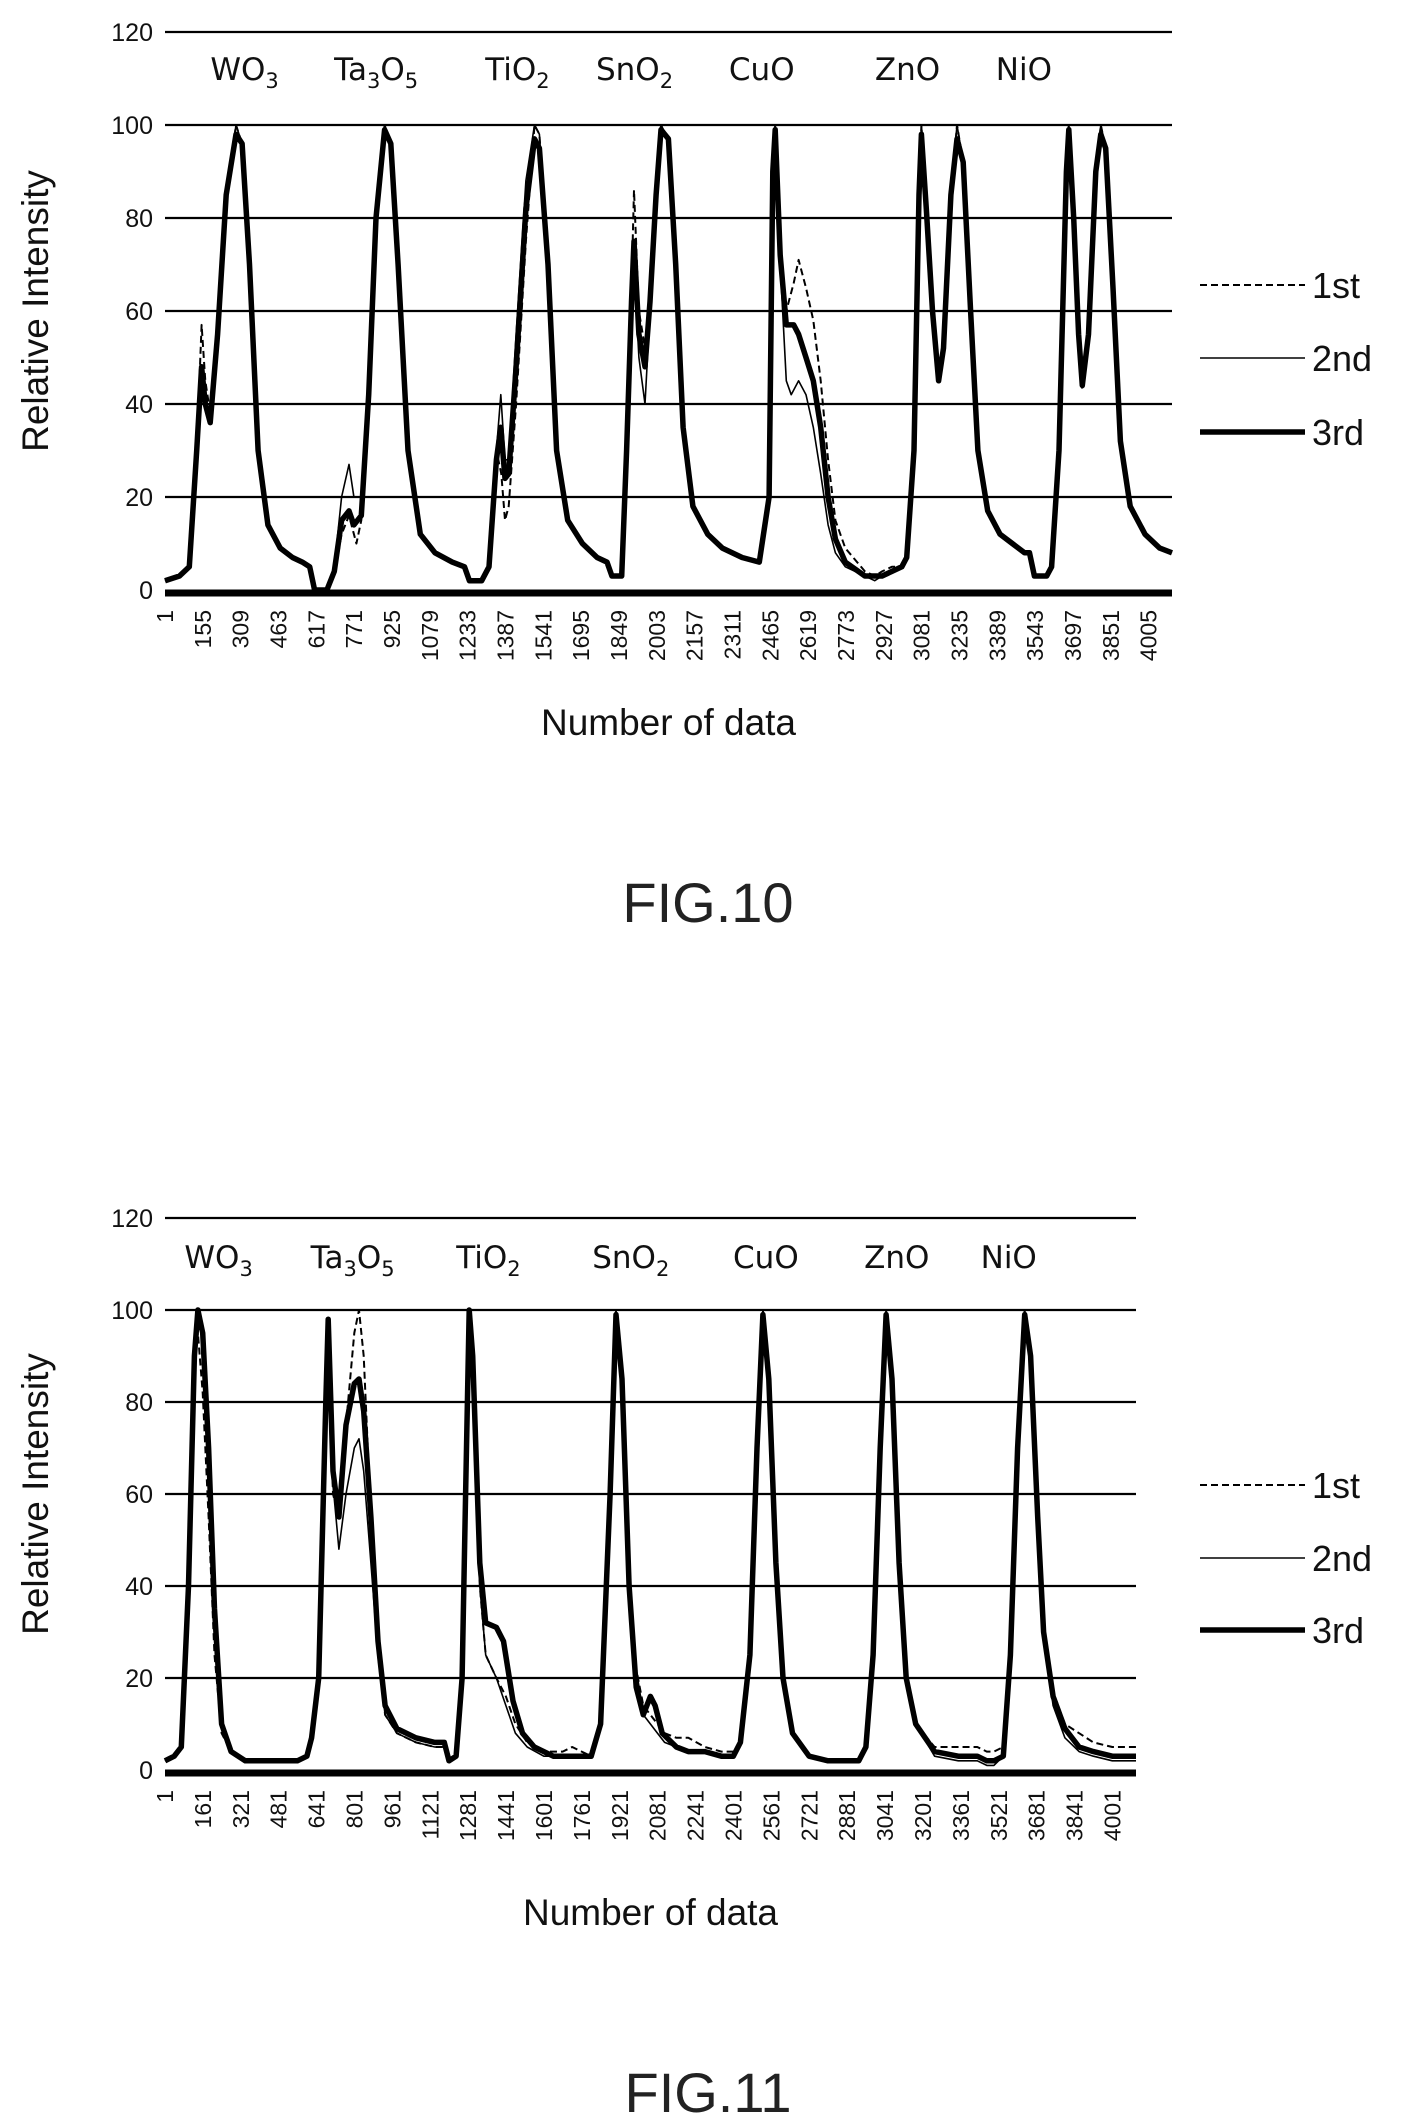 The height and width of the screenshot is (2125, 1416). Describe the element at coordinates (1037, 1815) in the screenshot. I see `x-tick-label: 3681` at that location.